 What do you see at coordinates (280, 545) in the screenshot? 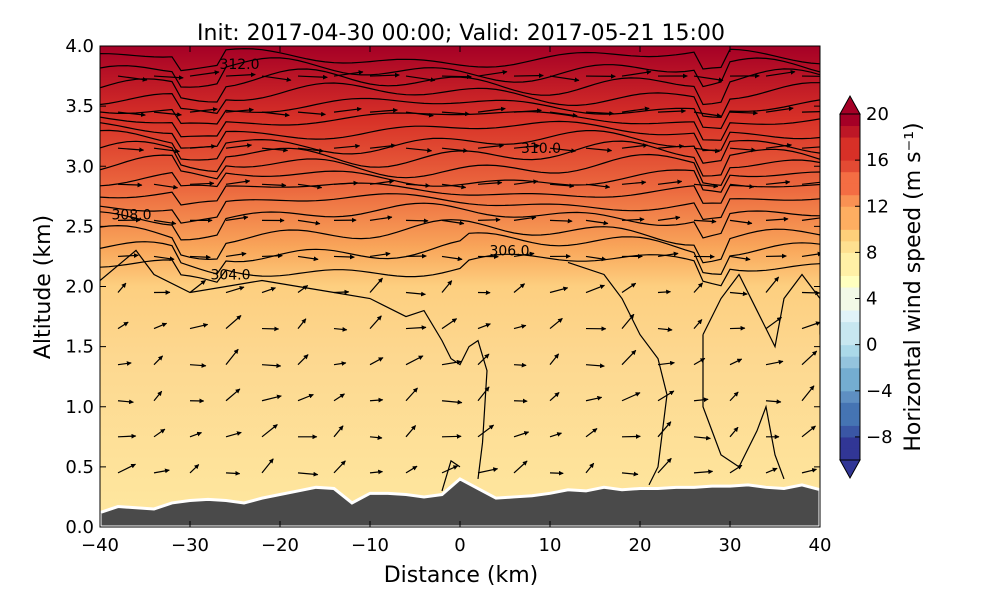
I see `x-tick-label: −20` at bounding box center [280, 545].